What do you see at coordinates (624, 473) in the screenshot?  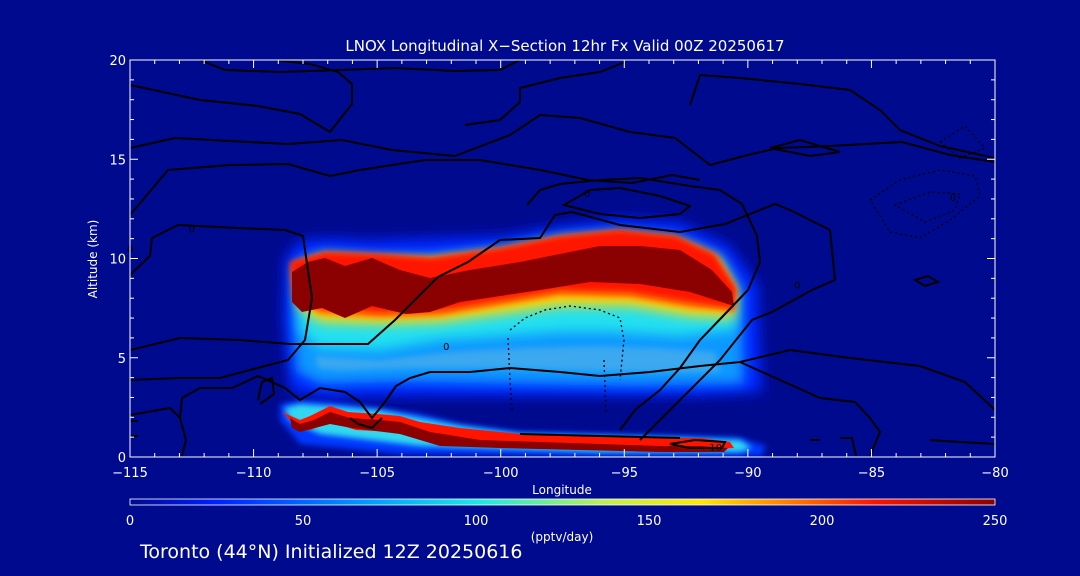 I see `x-tick-label: −95` at bounding box center [624, 473].